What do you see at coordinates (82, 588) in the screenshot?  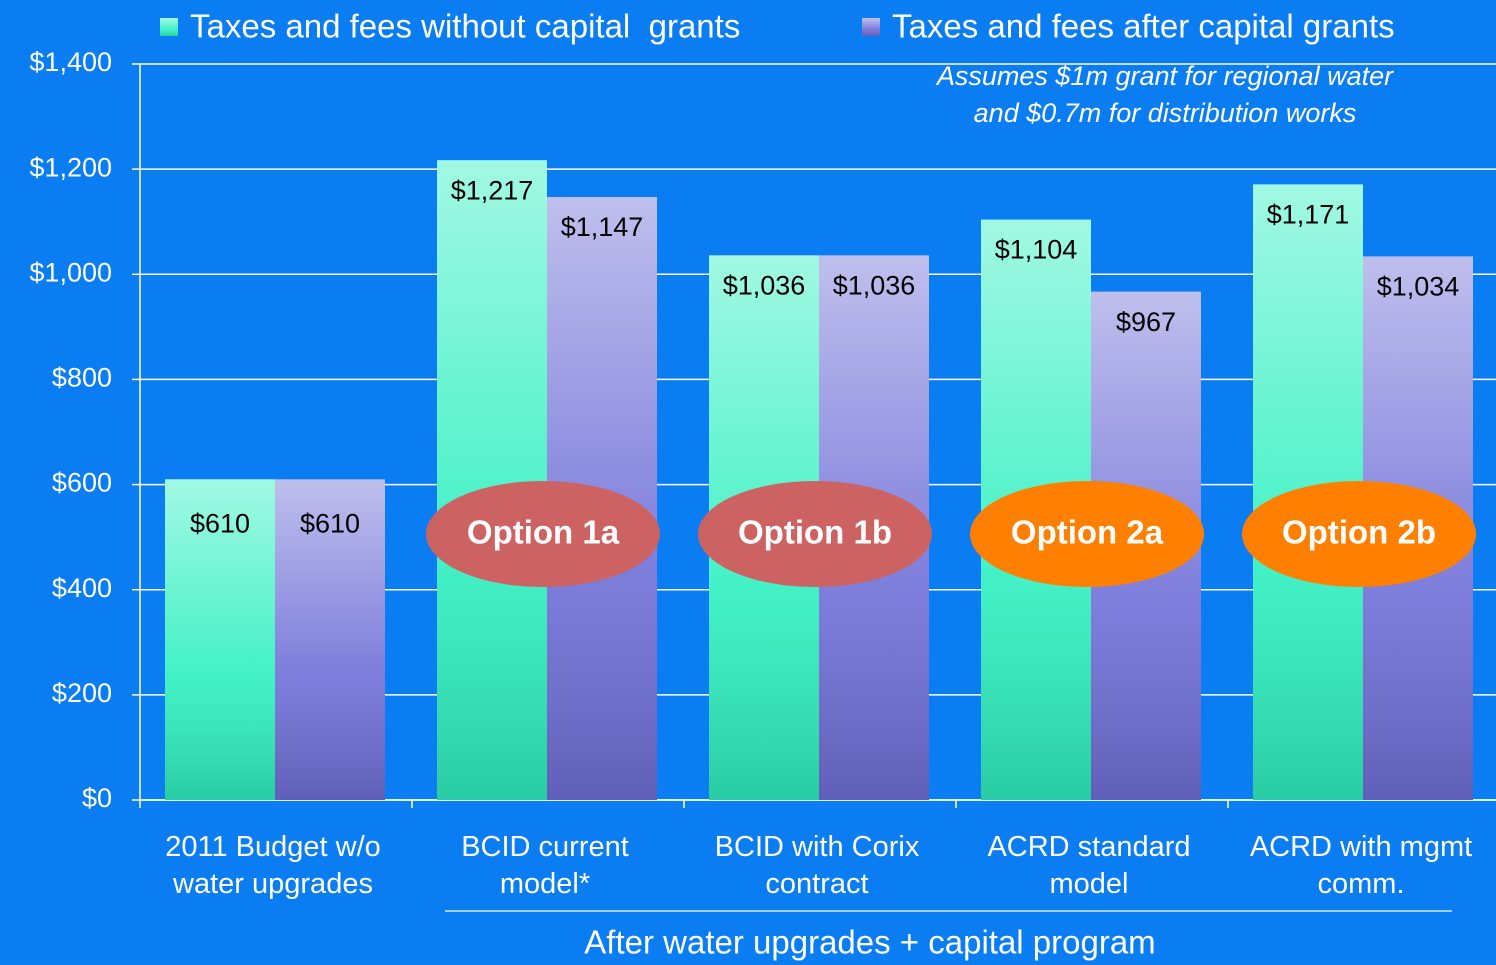 I see `y-tick-label: $400` at bounding box center [82, 588].